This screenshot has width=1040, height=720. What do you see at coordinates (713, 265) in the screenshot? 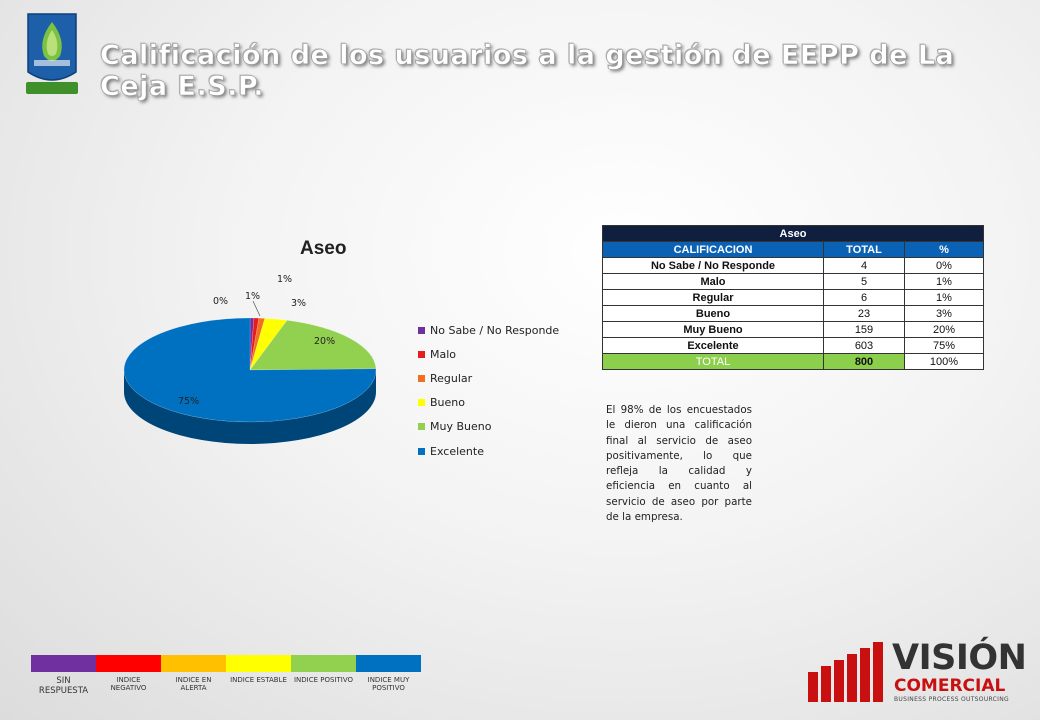
I see `table-cell: No Sabe / No Responde` at bounding box center [713, 265].